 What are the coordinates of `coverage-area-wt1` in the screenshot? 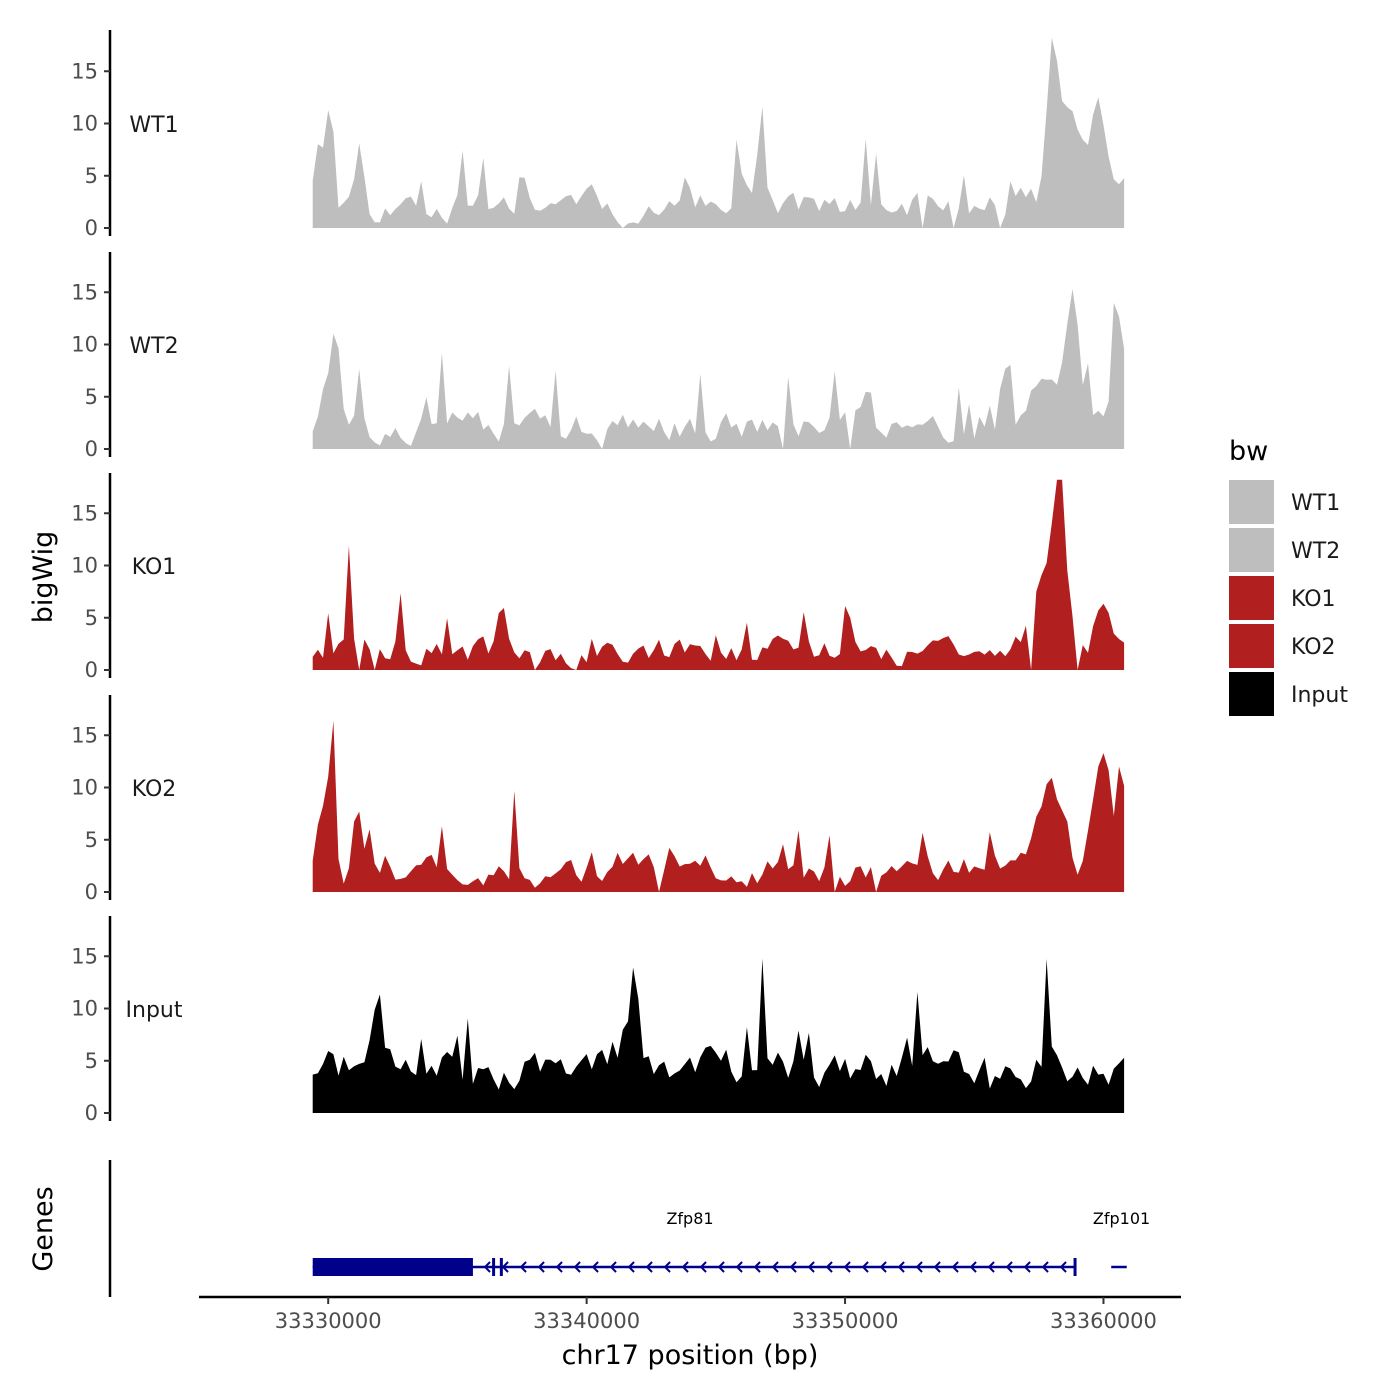 It's located at (718, 132).